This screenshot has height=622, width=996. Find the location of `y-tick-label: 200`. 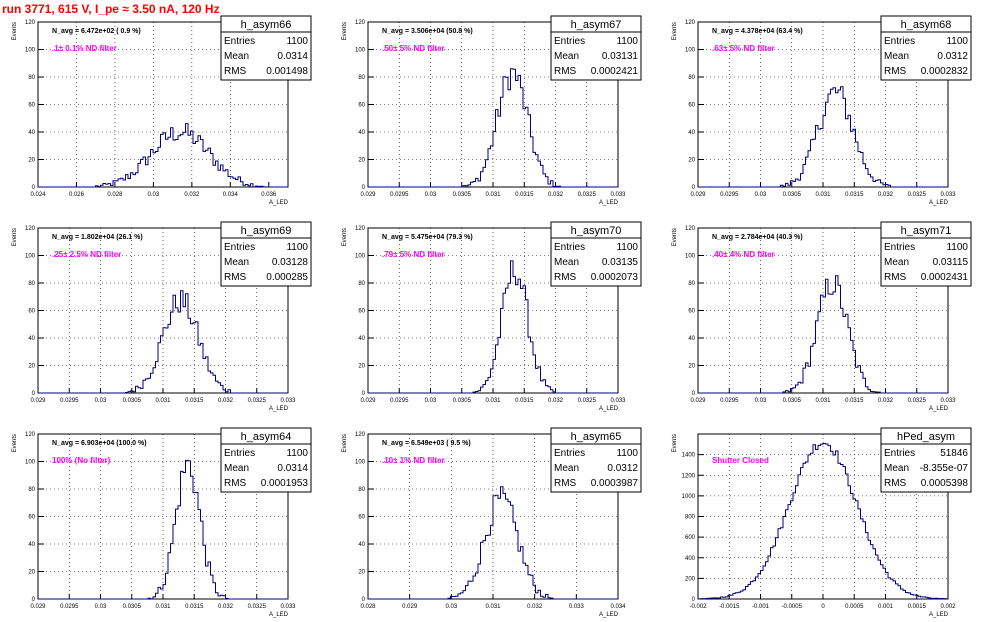

y-tick-label: 200 is located at coordinates (690, 579).